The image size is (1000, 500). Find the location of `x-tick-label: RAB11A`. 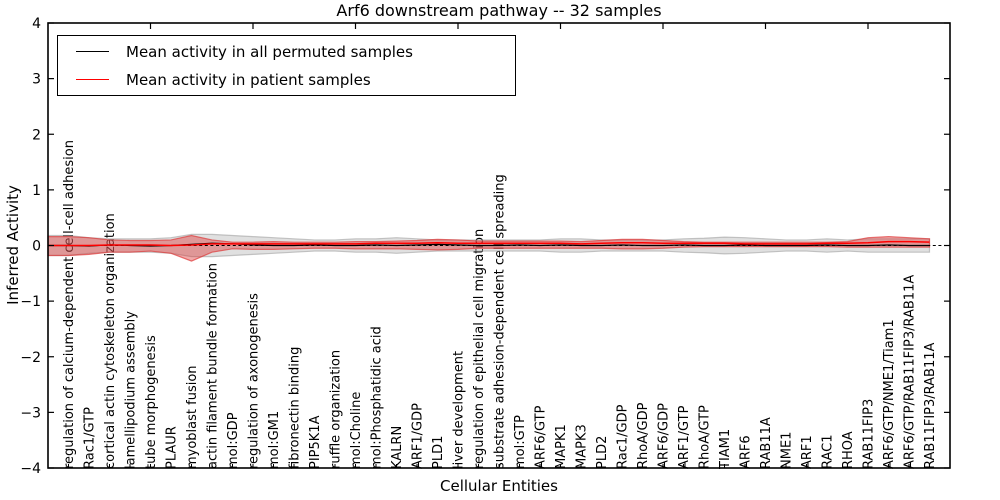

x-tick-label: RAB11A is located at coordinates (766, 443).